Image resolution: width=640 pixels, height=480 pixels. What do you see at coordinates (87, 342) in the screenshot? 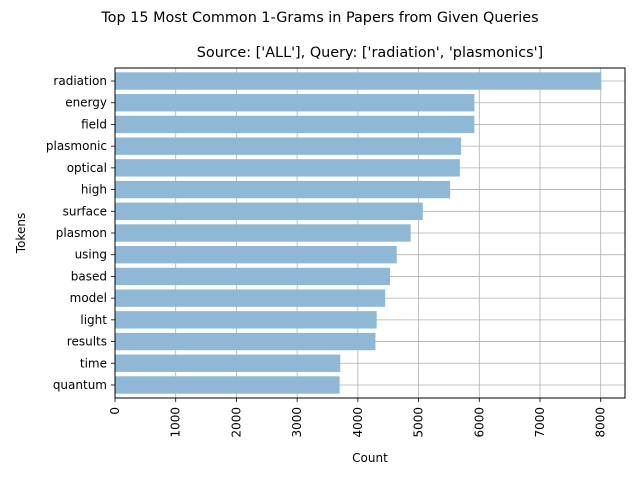
I see `y-tick-label: results` at bounding box center [87, 342].